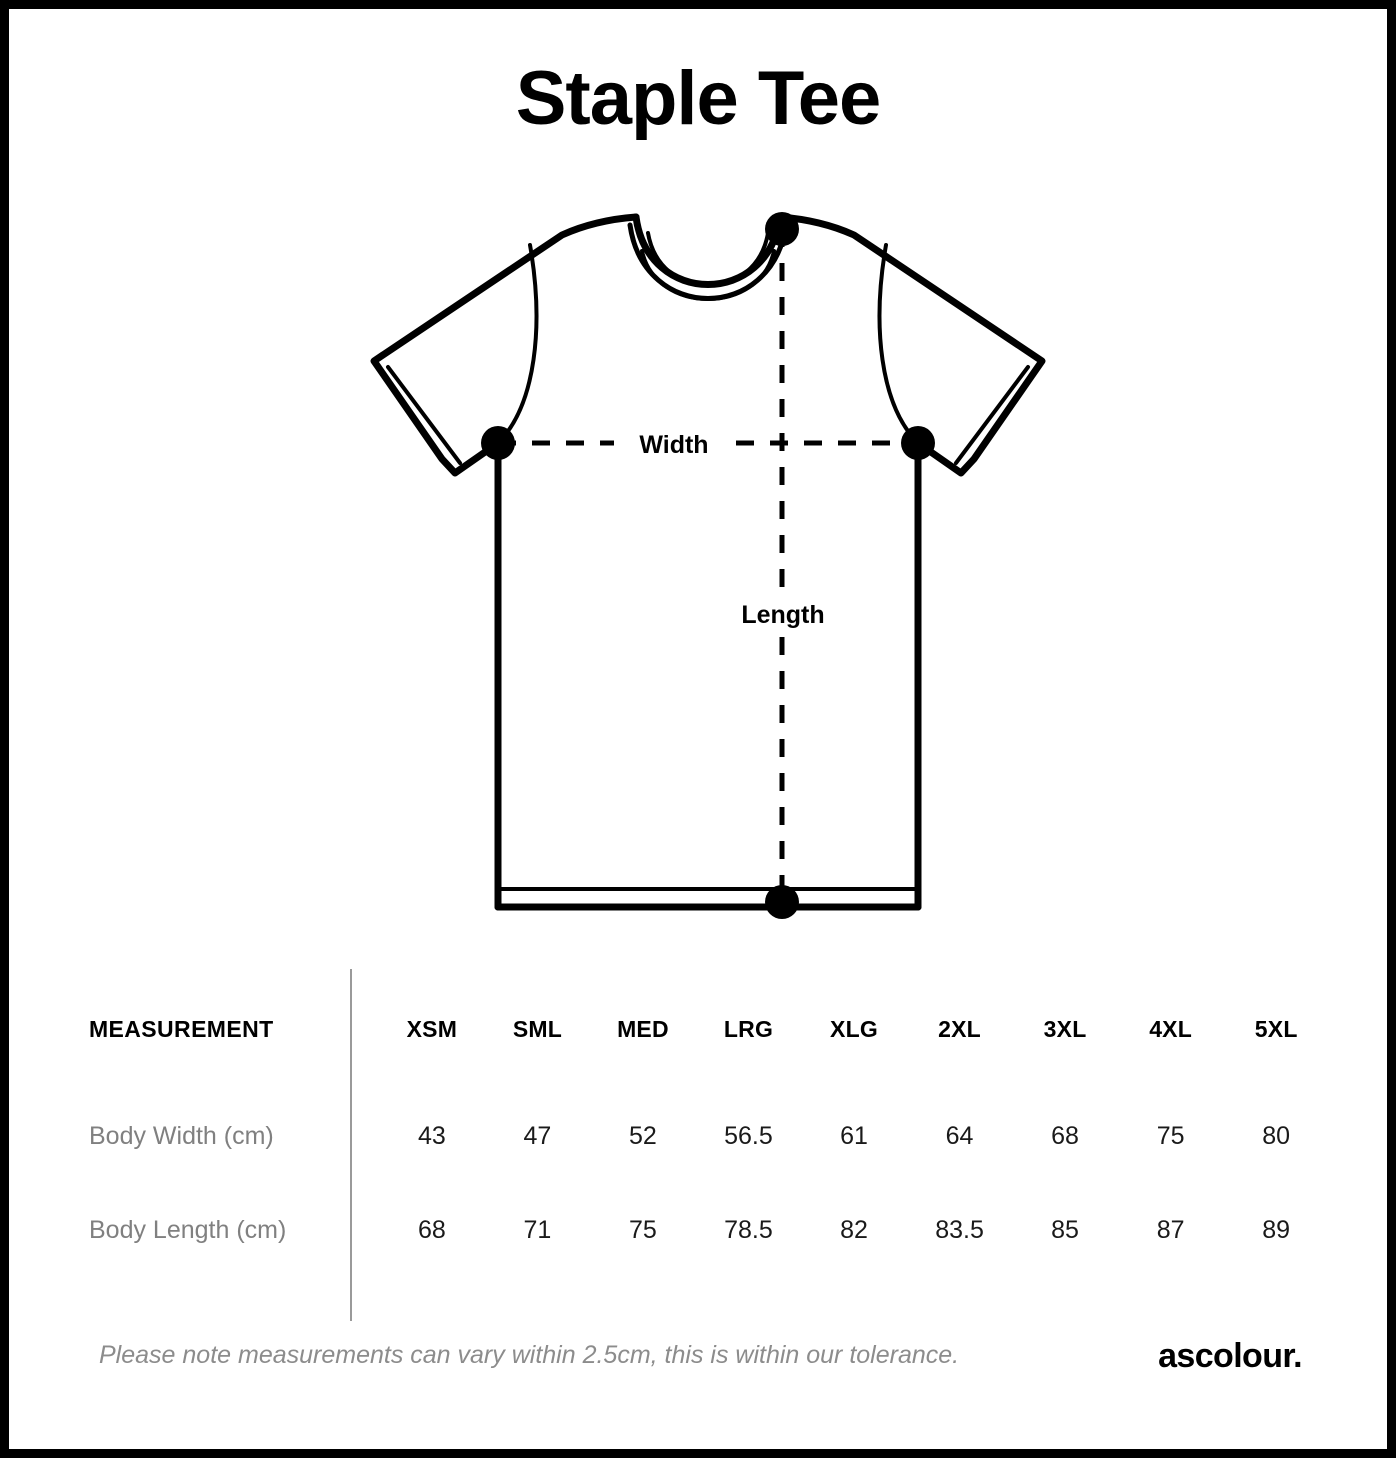 The height and width of the screenshot is (1458, 1396). What do you see at coordinates (537, 1028) in the screenshot?
I see `size-header-sml: SML` at bounding box center [537, 1028].